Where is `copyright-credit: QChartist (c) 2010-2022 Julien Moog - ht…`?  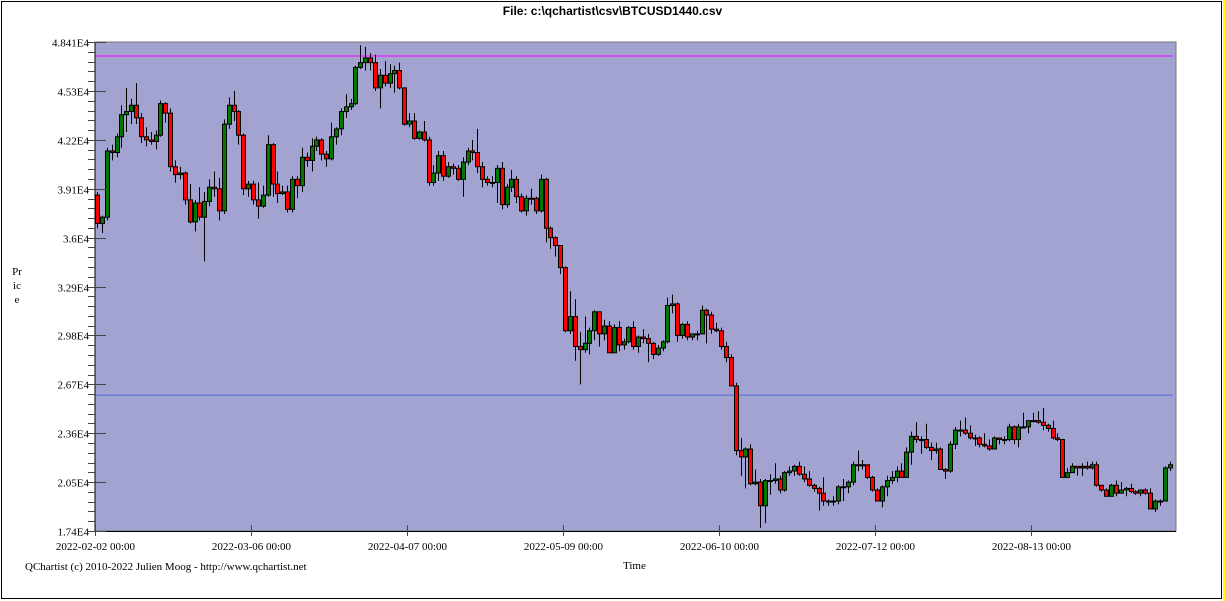
copyright-credit: QChartist (c) 2010-2022 Julien Moog - ht… is located at coordinates (166, 567).